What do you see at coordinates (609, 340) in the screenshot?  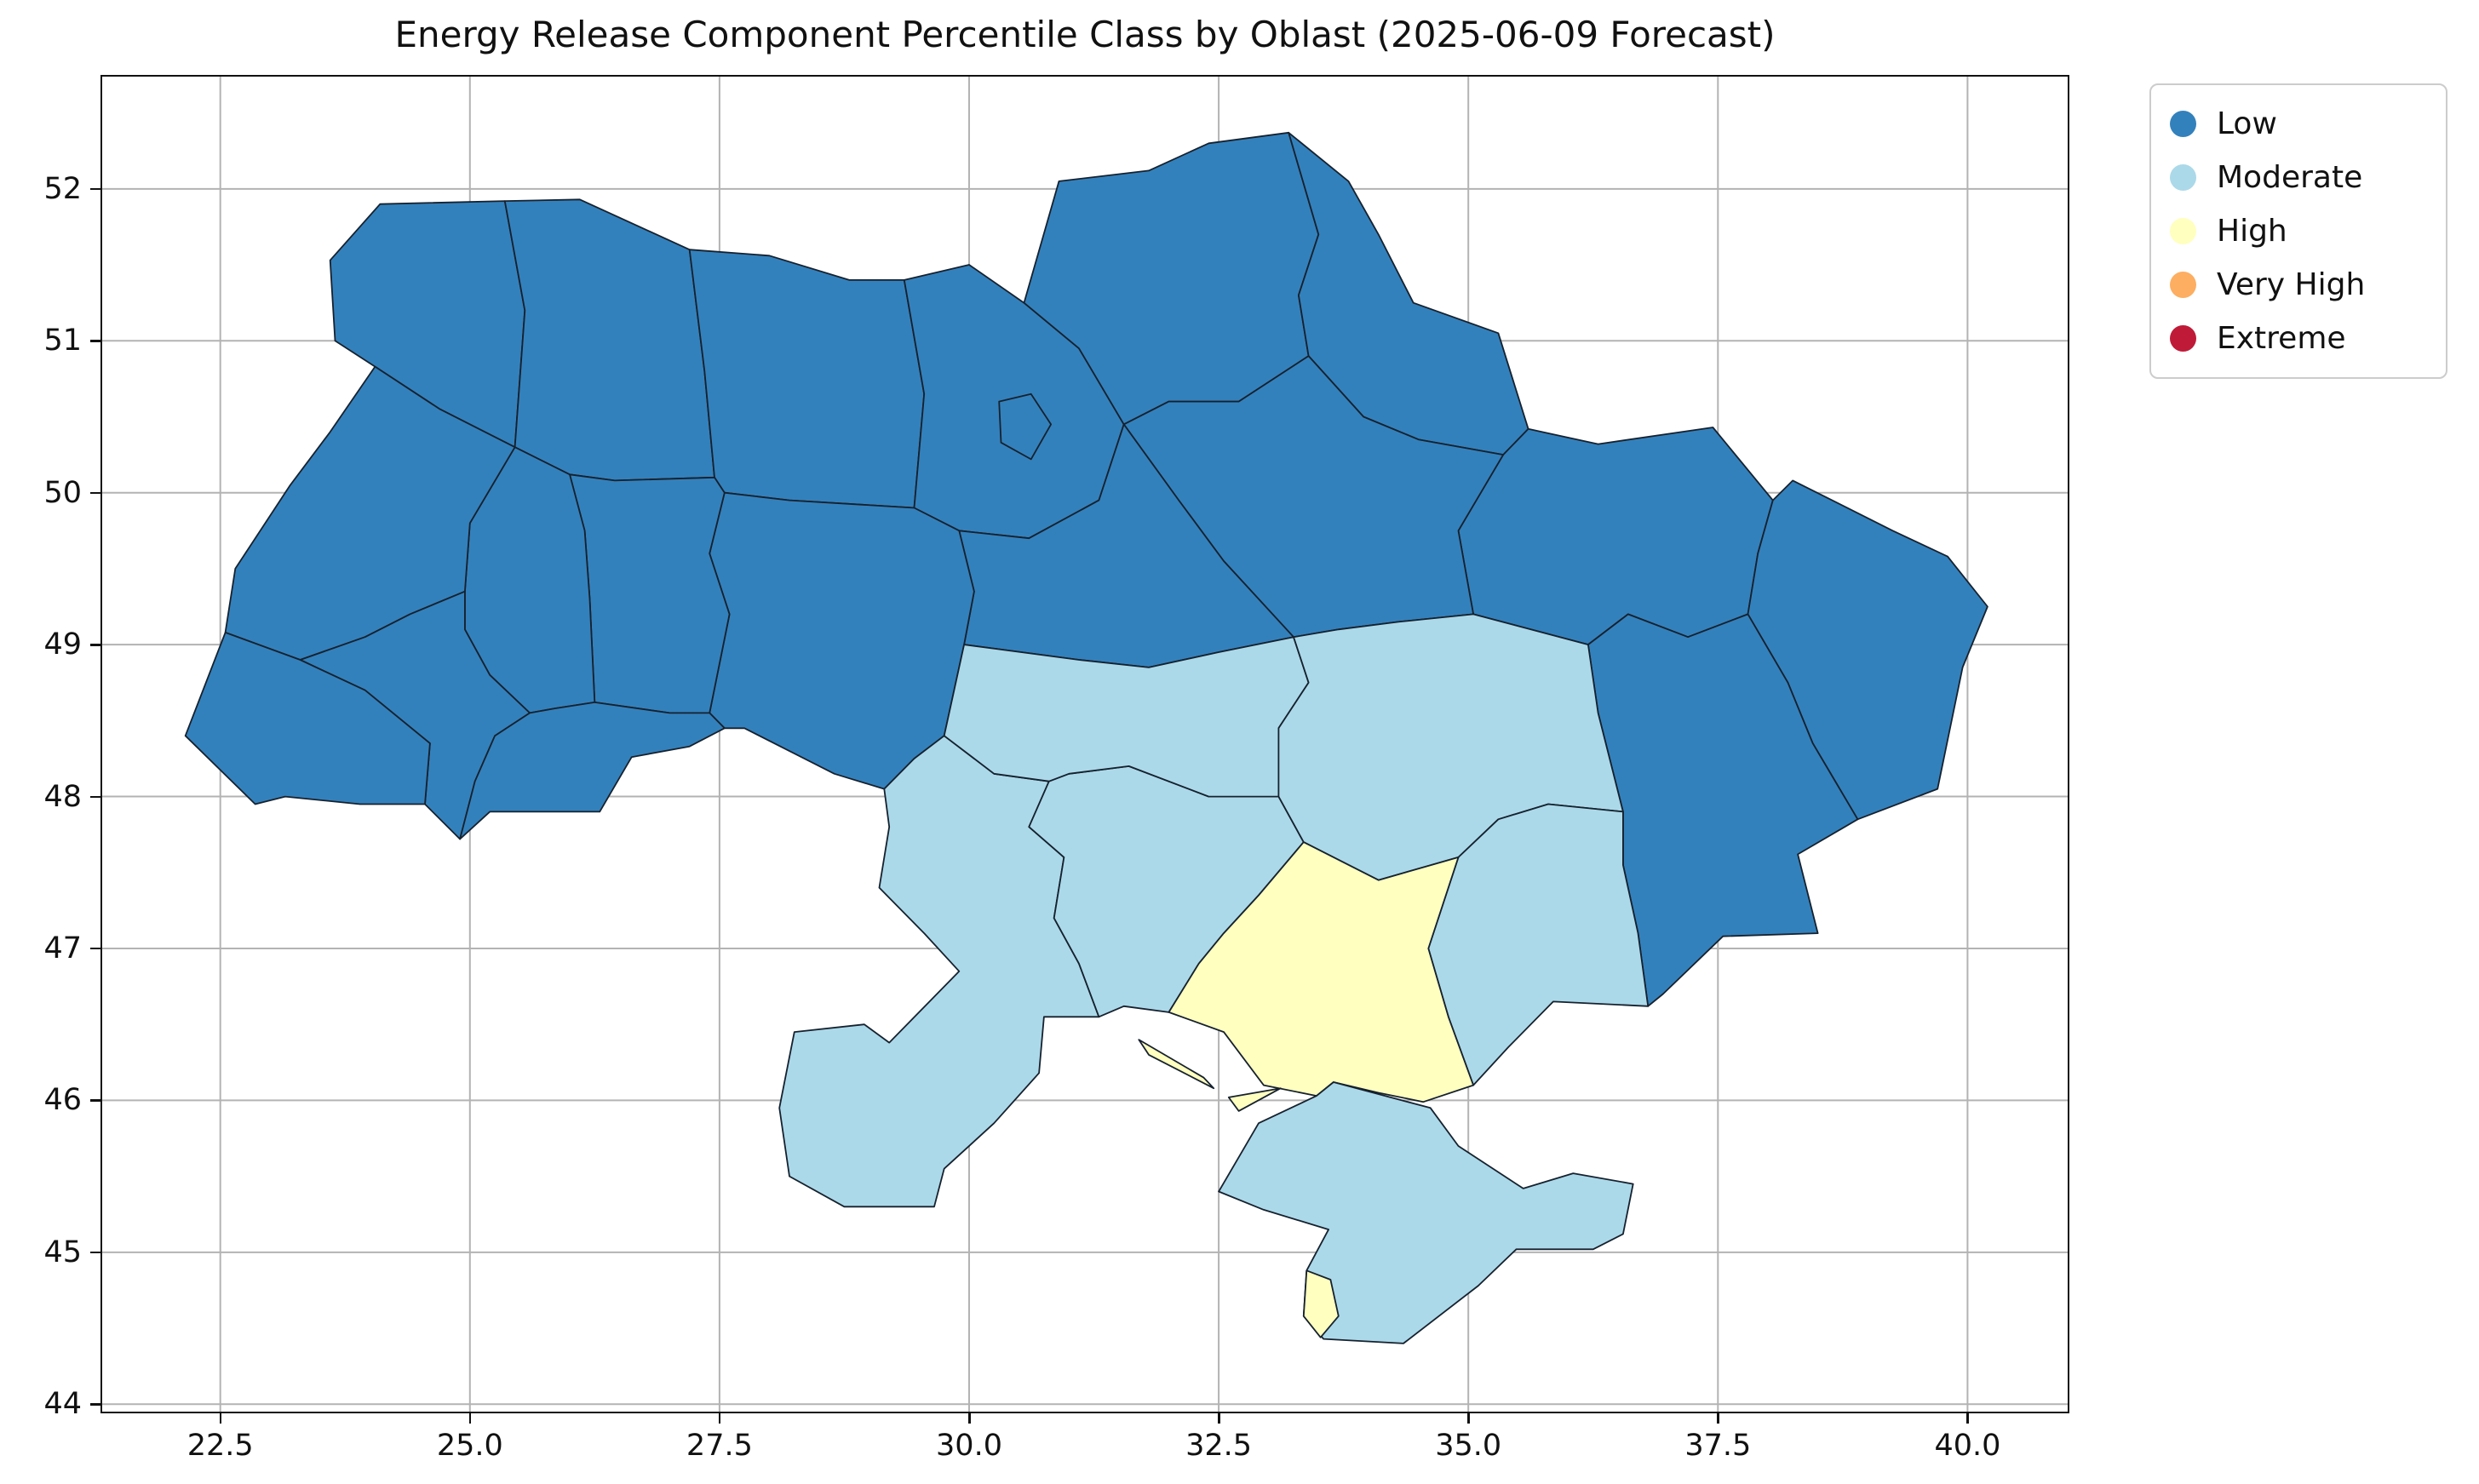 I see `region-rivne` at bounding box center [609, 340].